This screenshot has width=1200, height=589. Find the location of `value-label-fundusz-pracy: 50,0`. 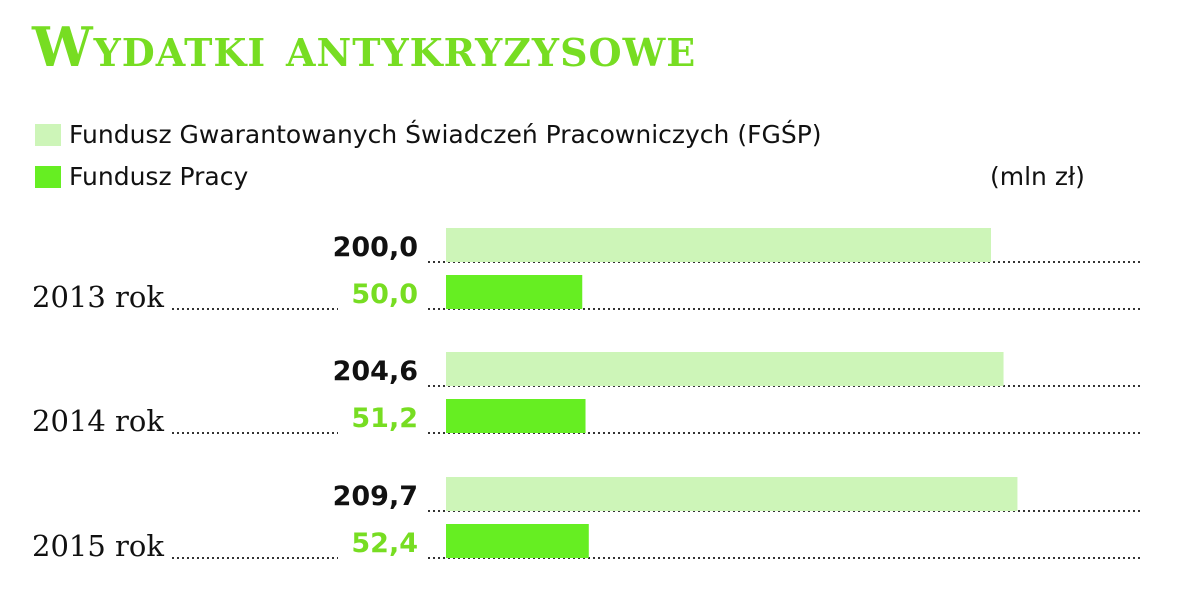

value-label-fundusz-pracy: 50,0 is located at coordinates (384, 294).